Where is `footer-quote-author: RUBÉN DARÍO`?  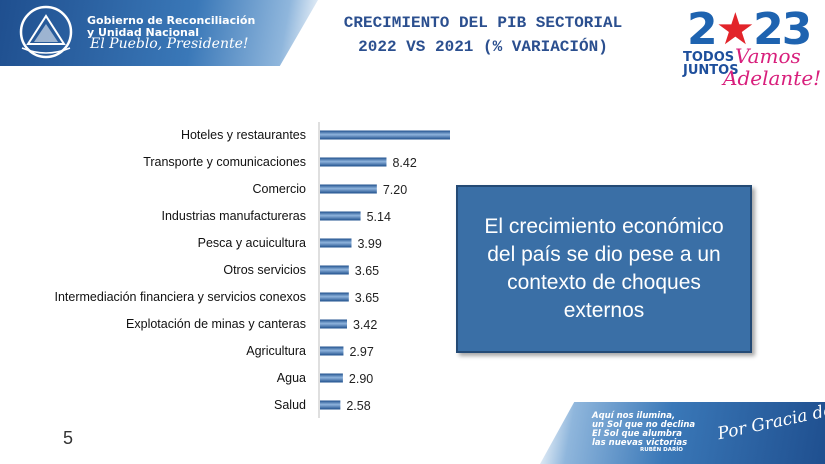
footer-quote-author: RUBÉN DARÍO is located at coordinates (661, 450).